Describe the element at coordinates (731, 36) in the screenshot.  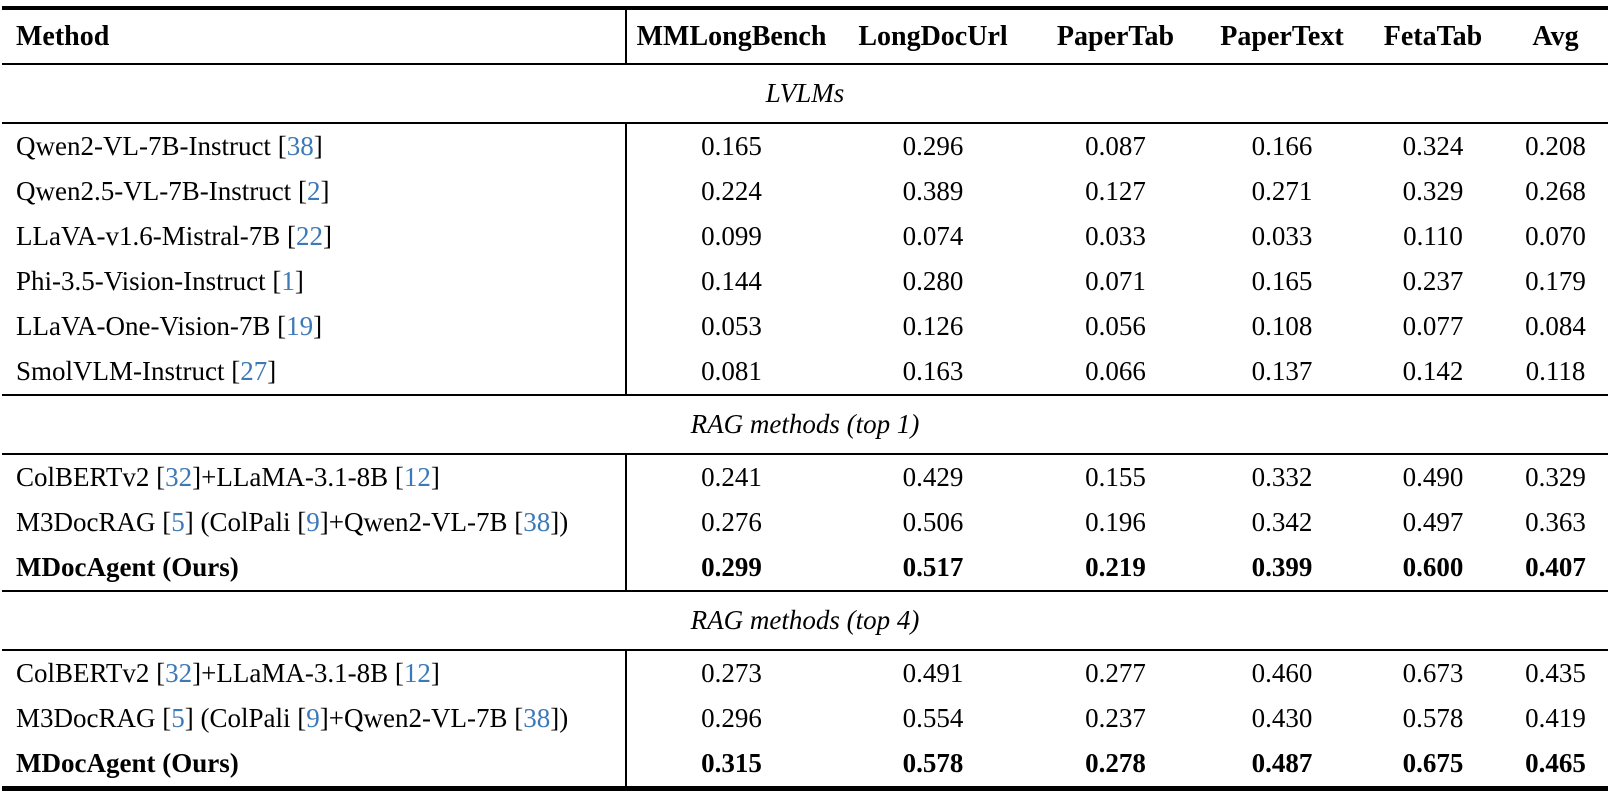
I see `column-header-mmlongbench: MMLongBench` at that location.